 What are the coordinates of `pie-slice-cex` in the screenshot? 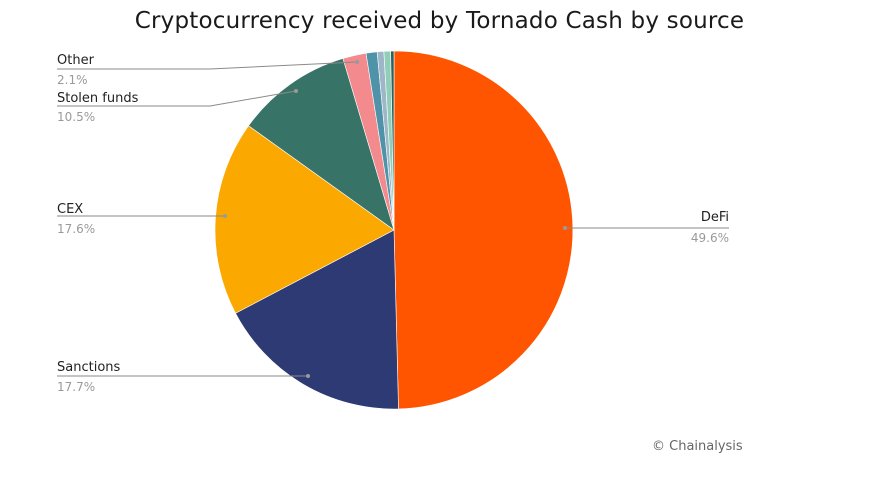 It's located at (304, 219).